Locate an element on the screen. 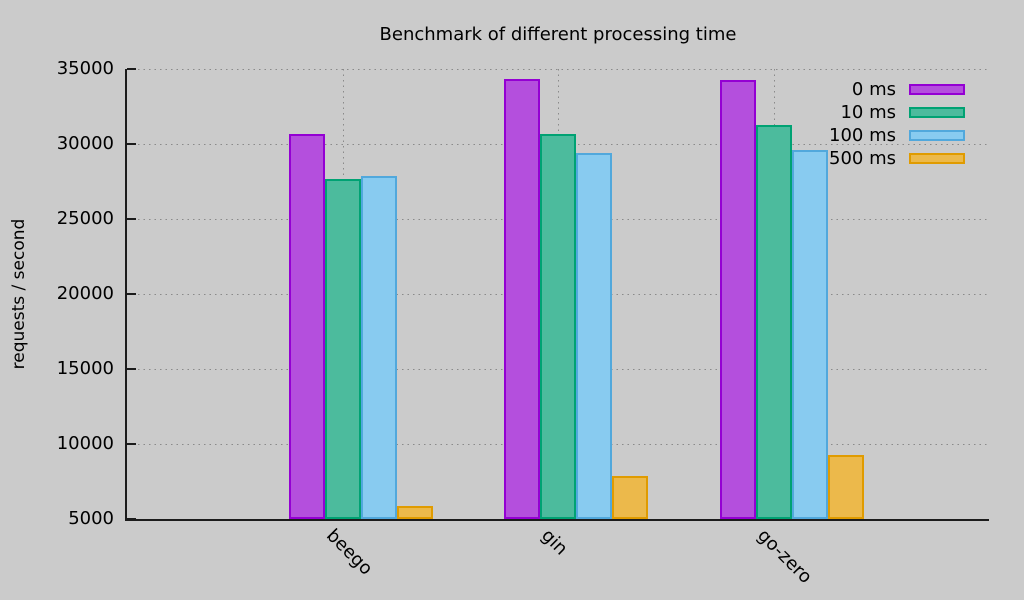 The height and width of the screenshot is (600, 1024). bar-beego-10ms is located at coordinates (342, 348).